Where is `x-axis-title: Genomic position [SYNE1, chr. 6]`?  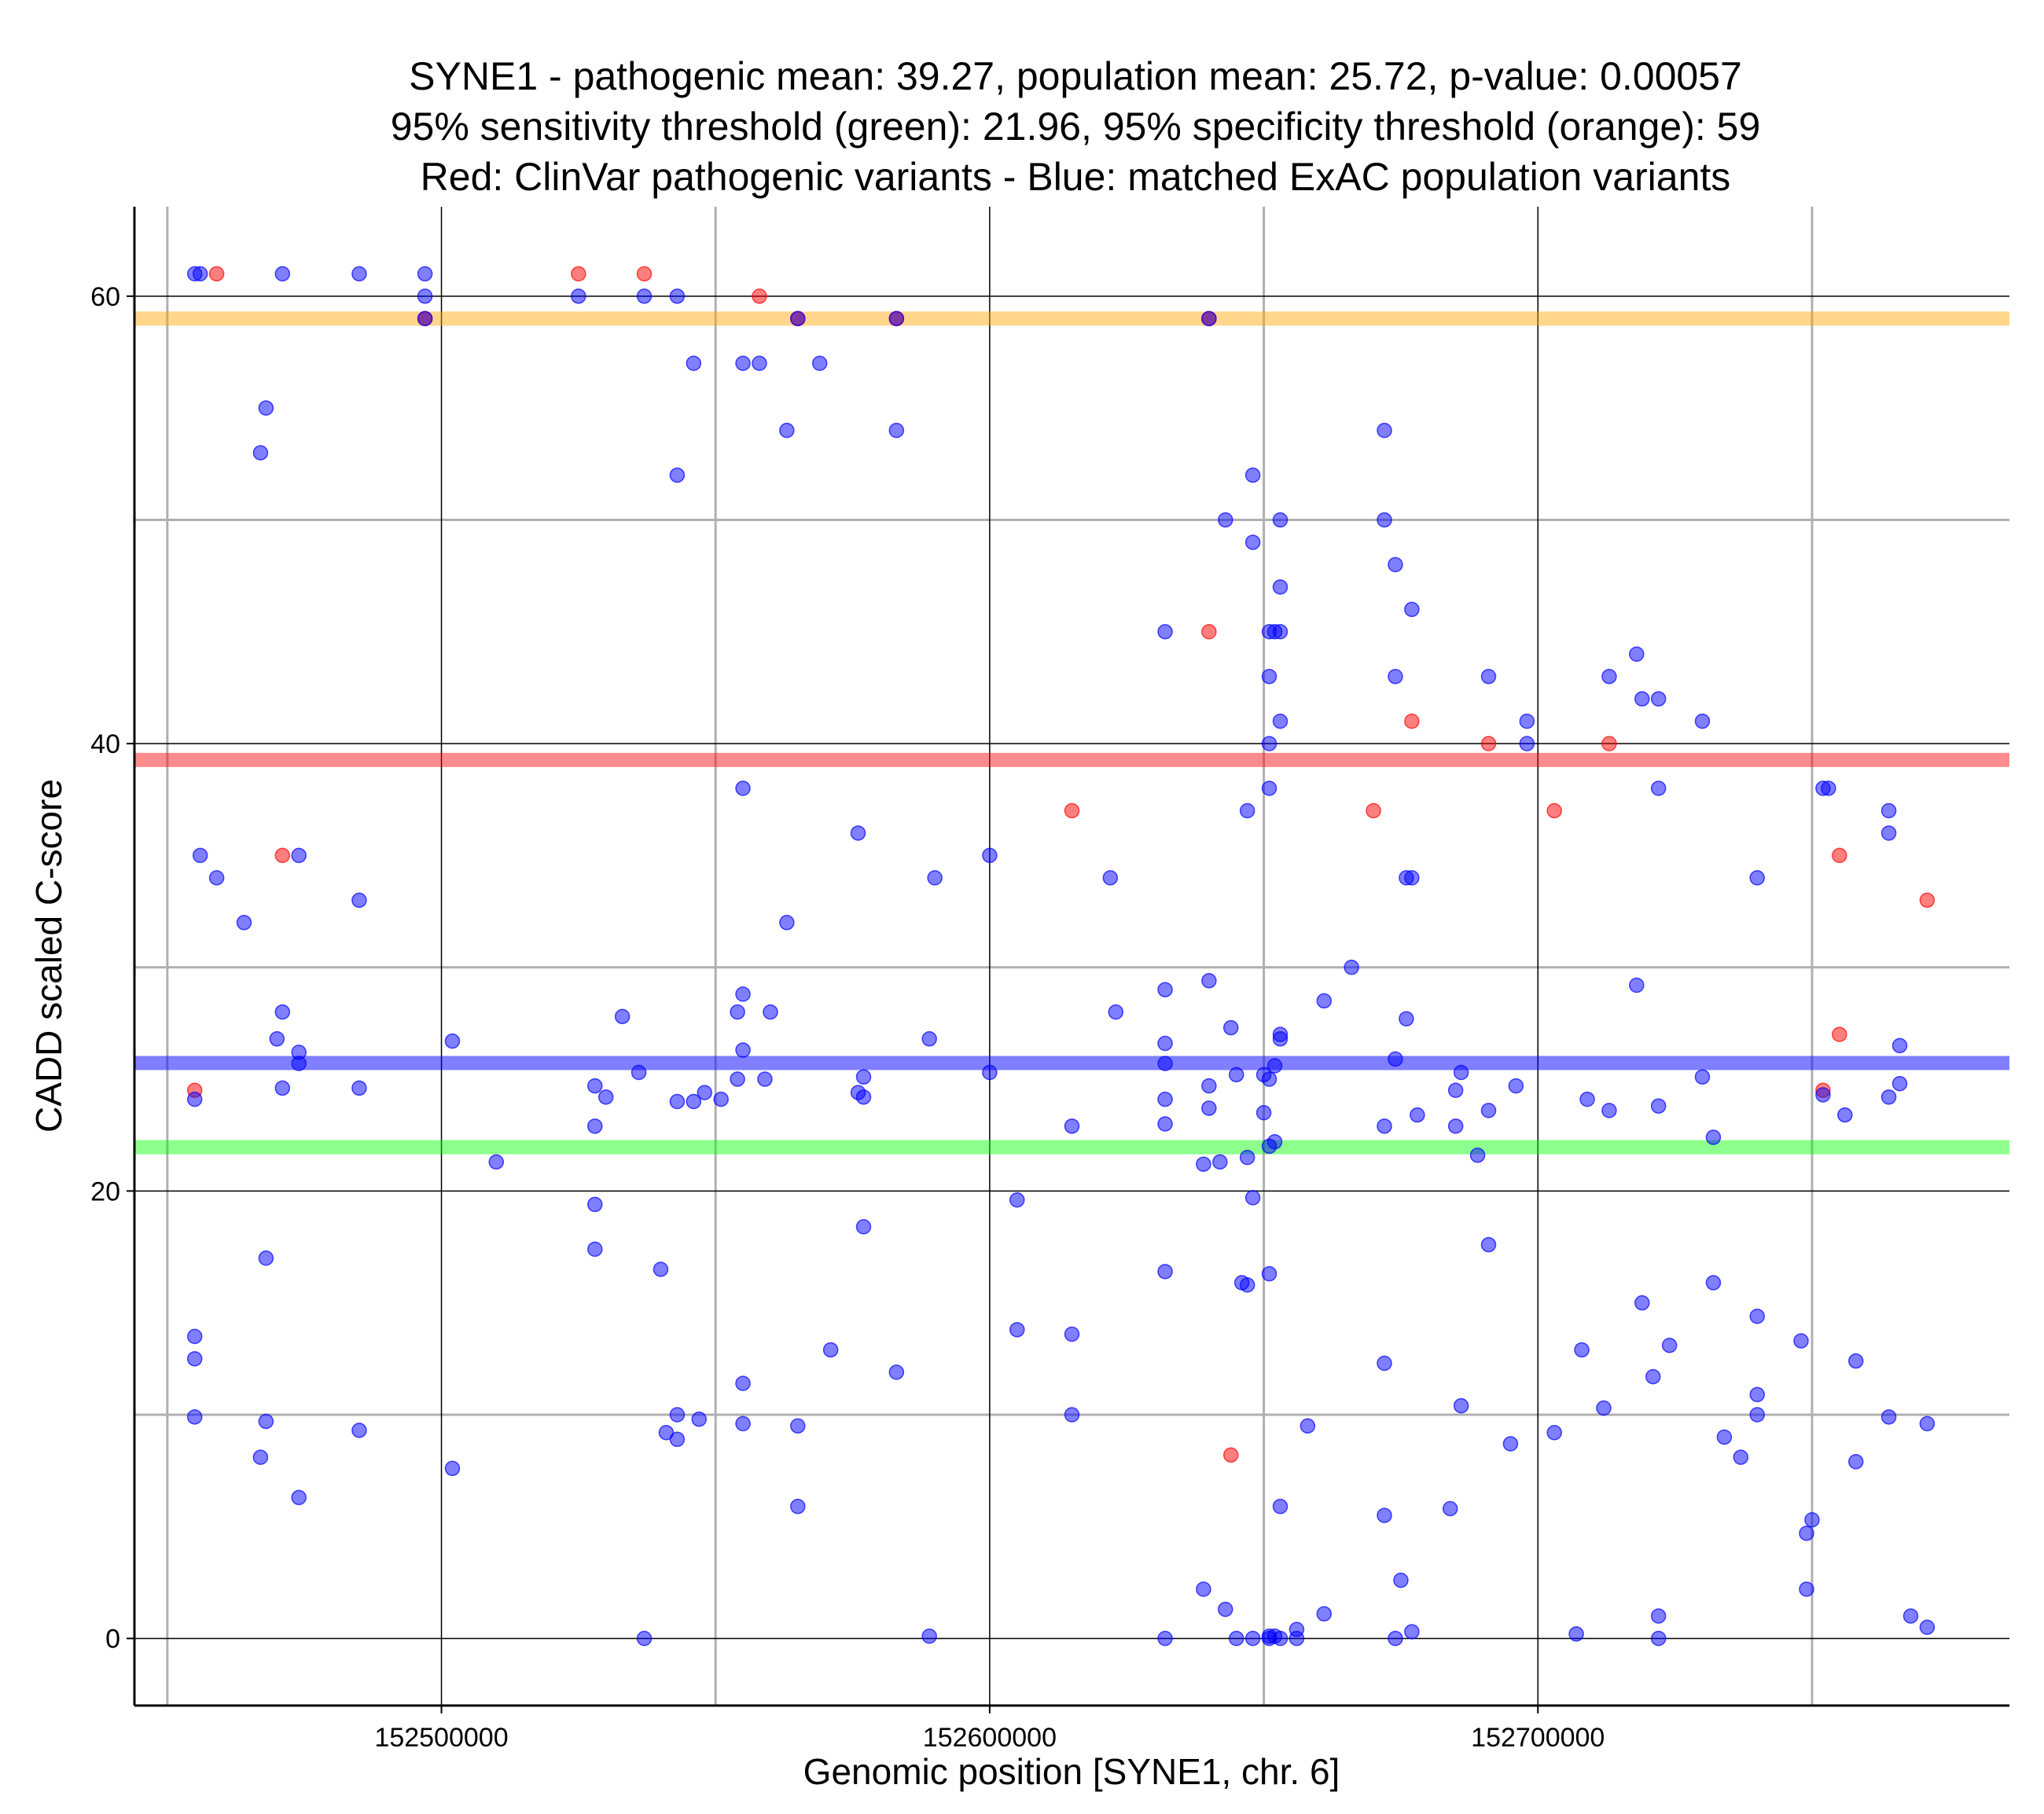 x-axis-title: Genomic position [SYNE1, chr. 6] is located at coordinates (1071, 1771).